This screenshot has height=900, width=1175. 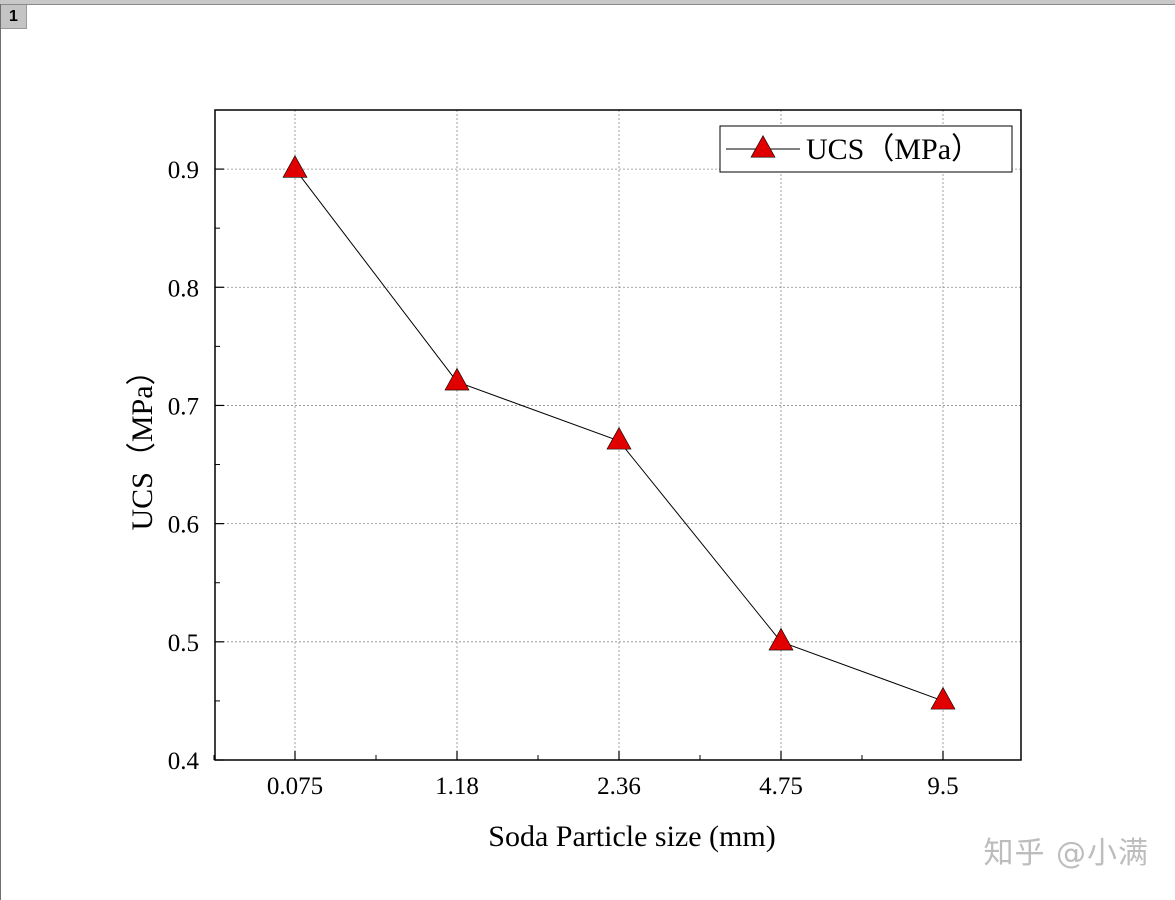 I want to click on x-tick-label: 0.075, so click(x=295, y=786).